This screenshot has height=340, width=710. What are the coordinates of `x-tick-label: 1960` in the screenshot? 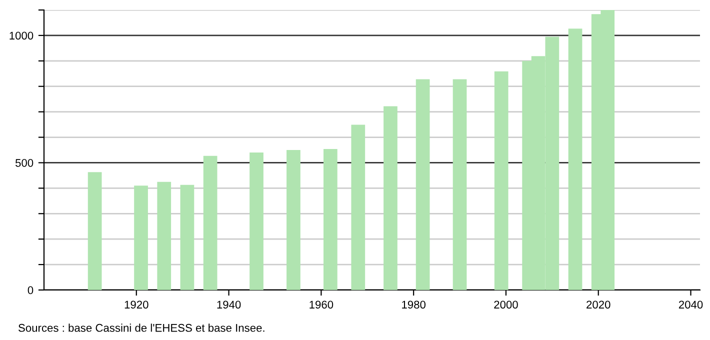 It's located at (322, 304).